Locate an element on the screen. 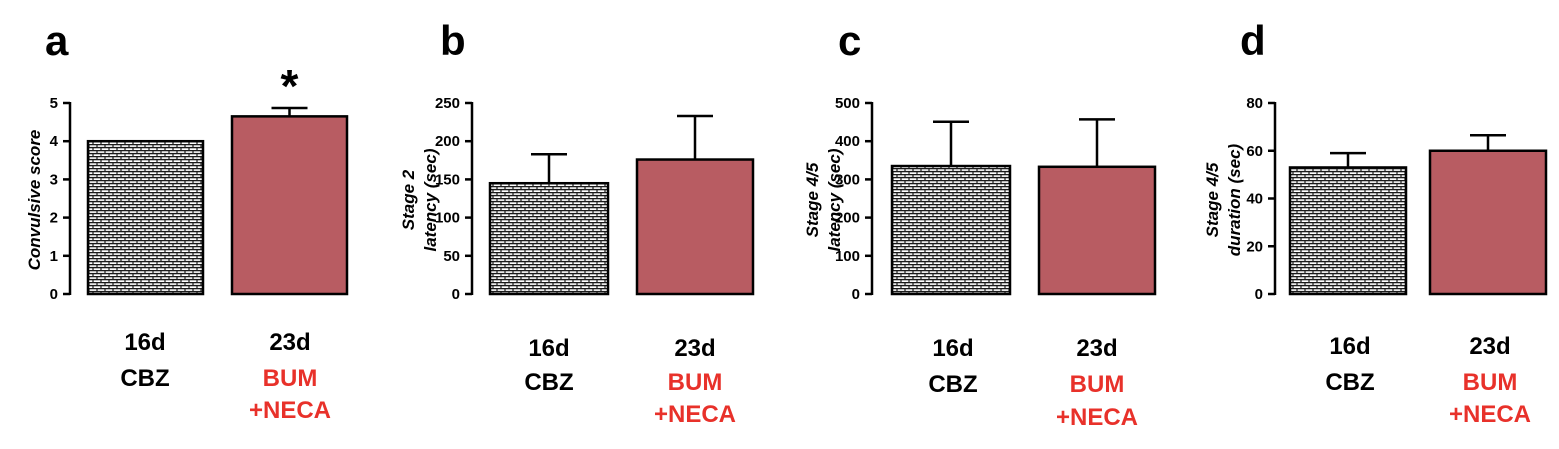 The height and width of the screenshot is (449, 1559). y-tick-label: 40 is located at coordinates (1254, 199).